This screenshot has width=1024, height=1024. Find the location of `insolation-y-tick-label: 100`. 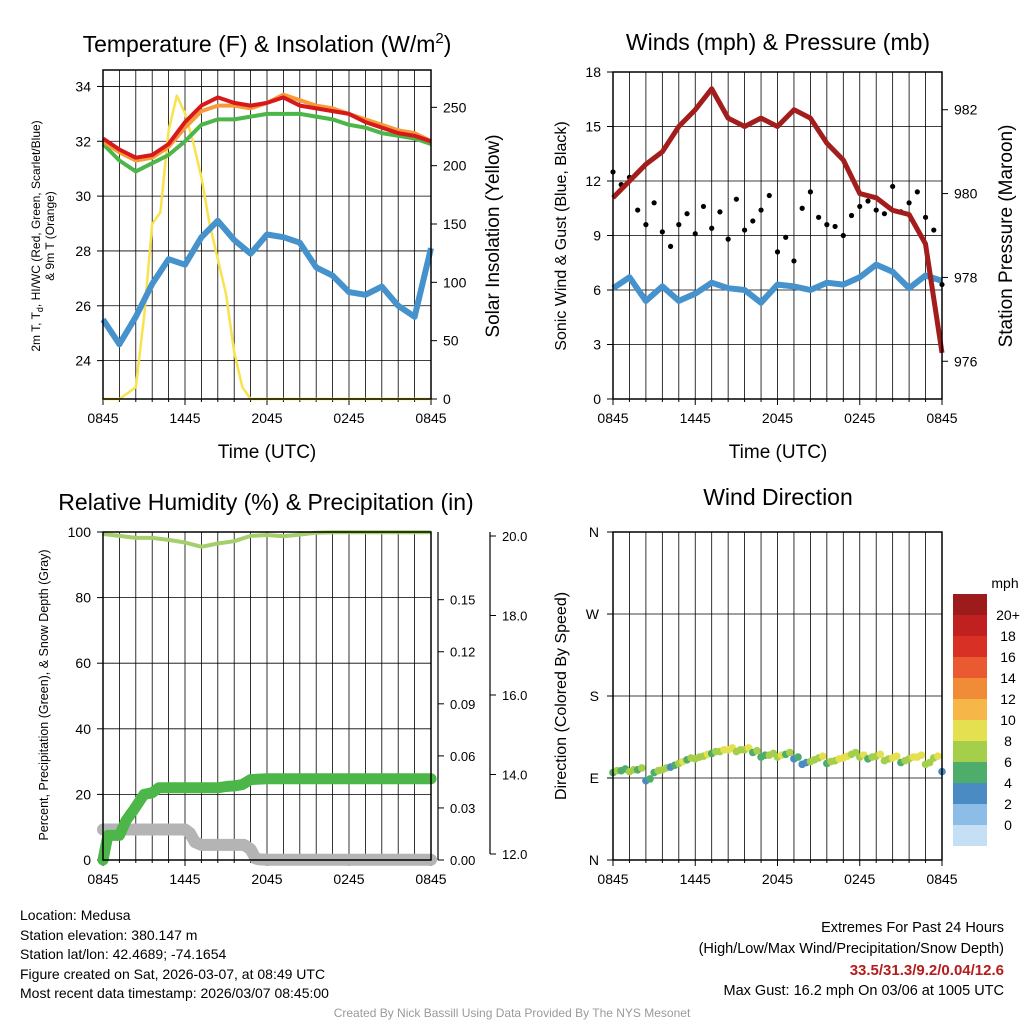

insolation-y-tick-label: 100 is located at coordinates (455, 282).